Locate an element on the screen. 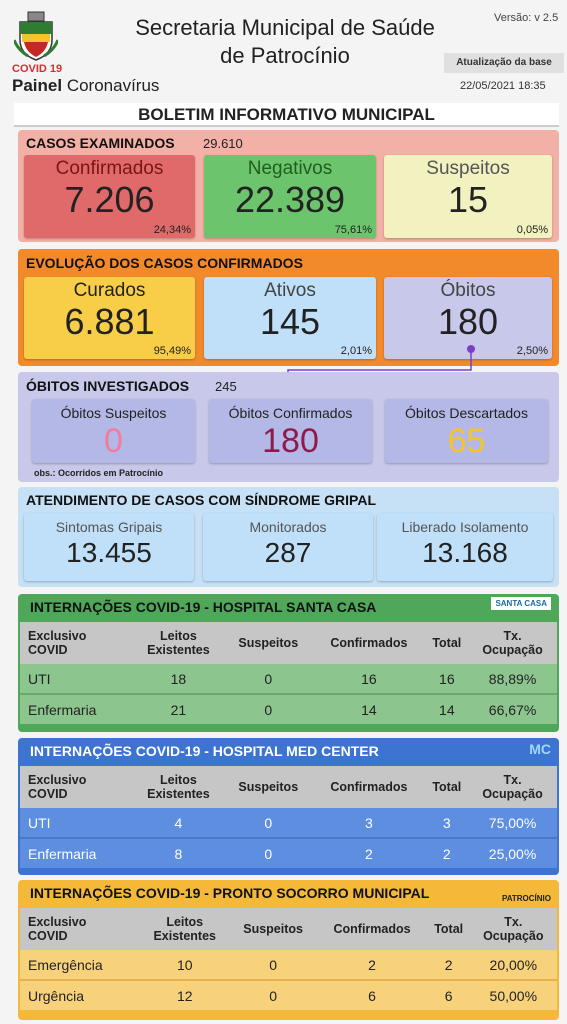 This screenshot has height=1024, width=567. card-obitos-confirmados: Óbitos Confirmados 180 is located at coordinates (290, 431).